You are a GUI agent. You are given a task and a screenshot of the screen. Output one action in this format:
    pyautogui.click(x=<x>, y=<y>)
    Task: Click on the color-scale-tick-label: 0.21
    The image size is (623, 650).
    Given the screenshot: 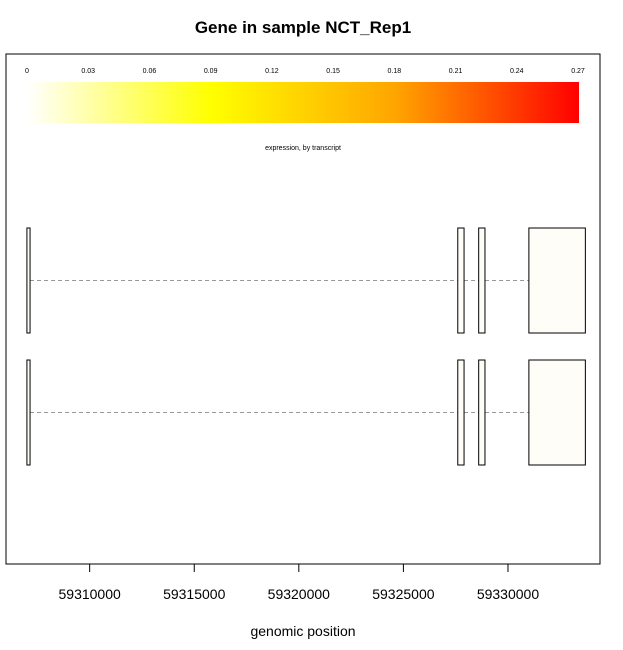 What is the action you would take?
    pyautogui.click(x=456, y=71)
    